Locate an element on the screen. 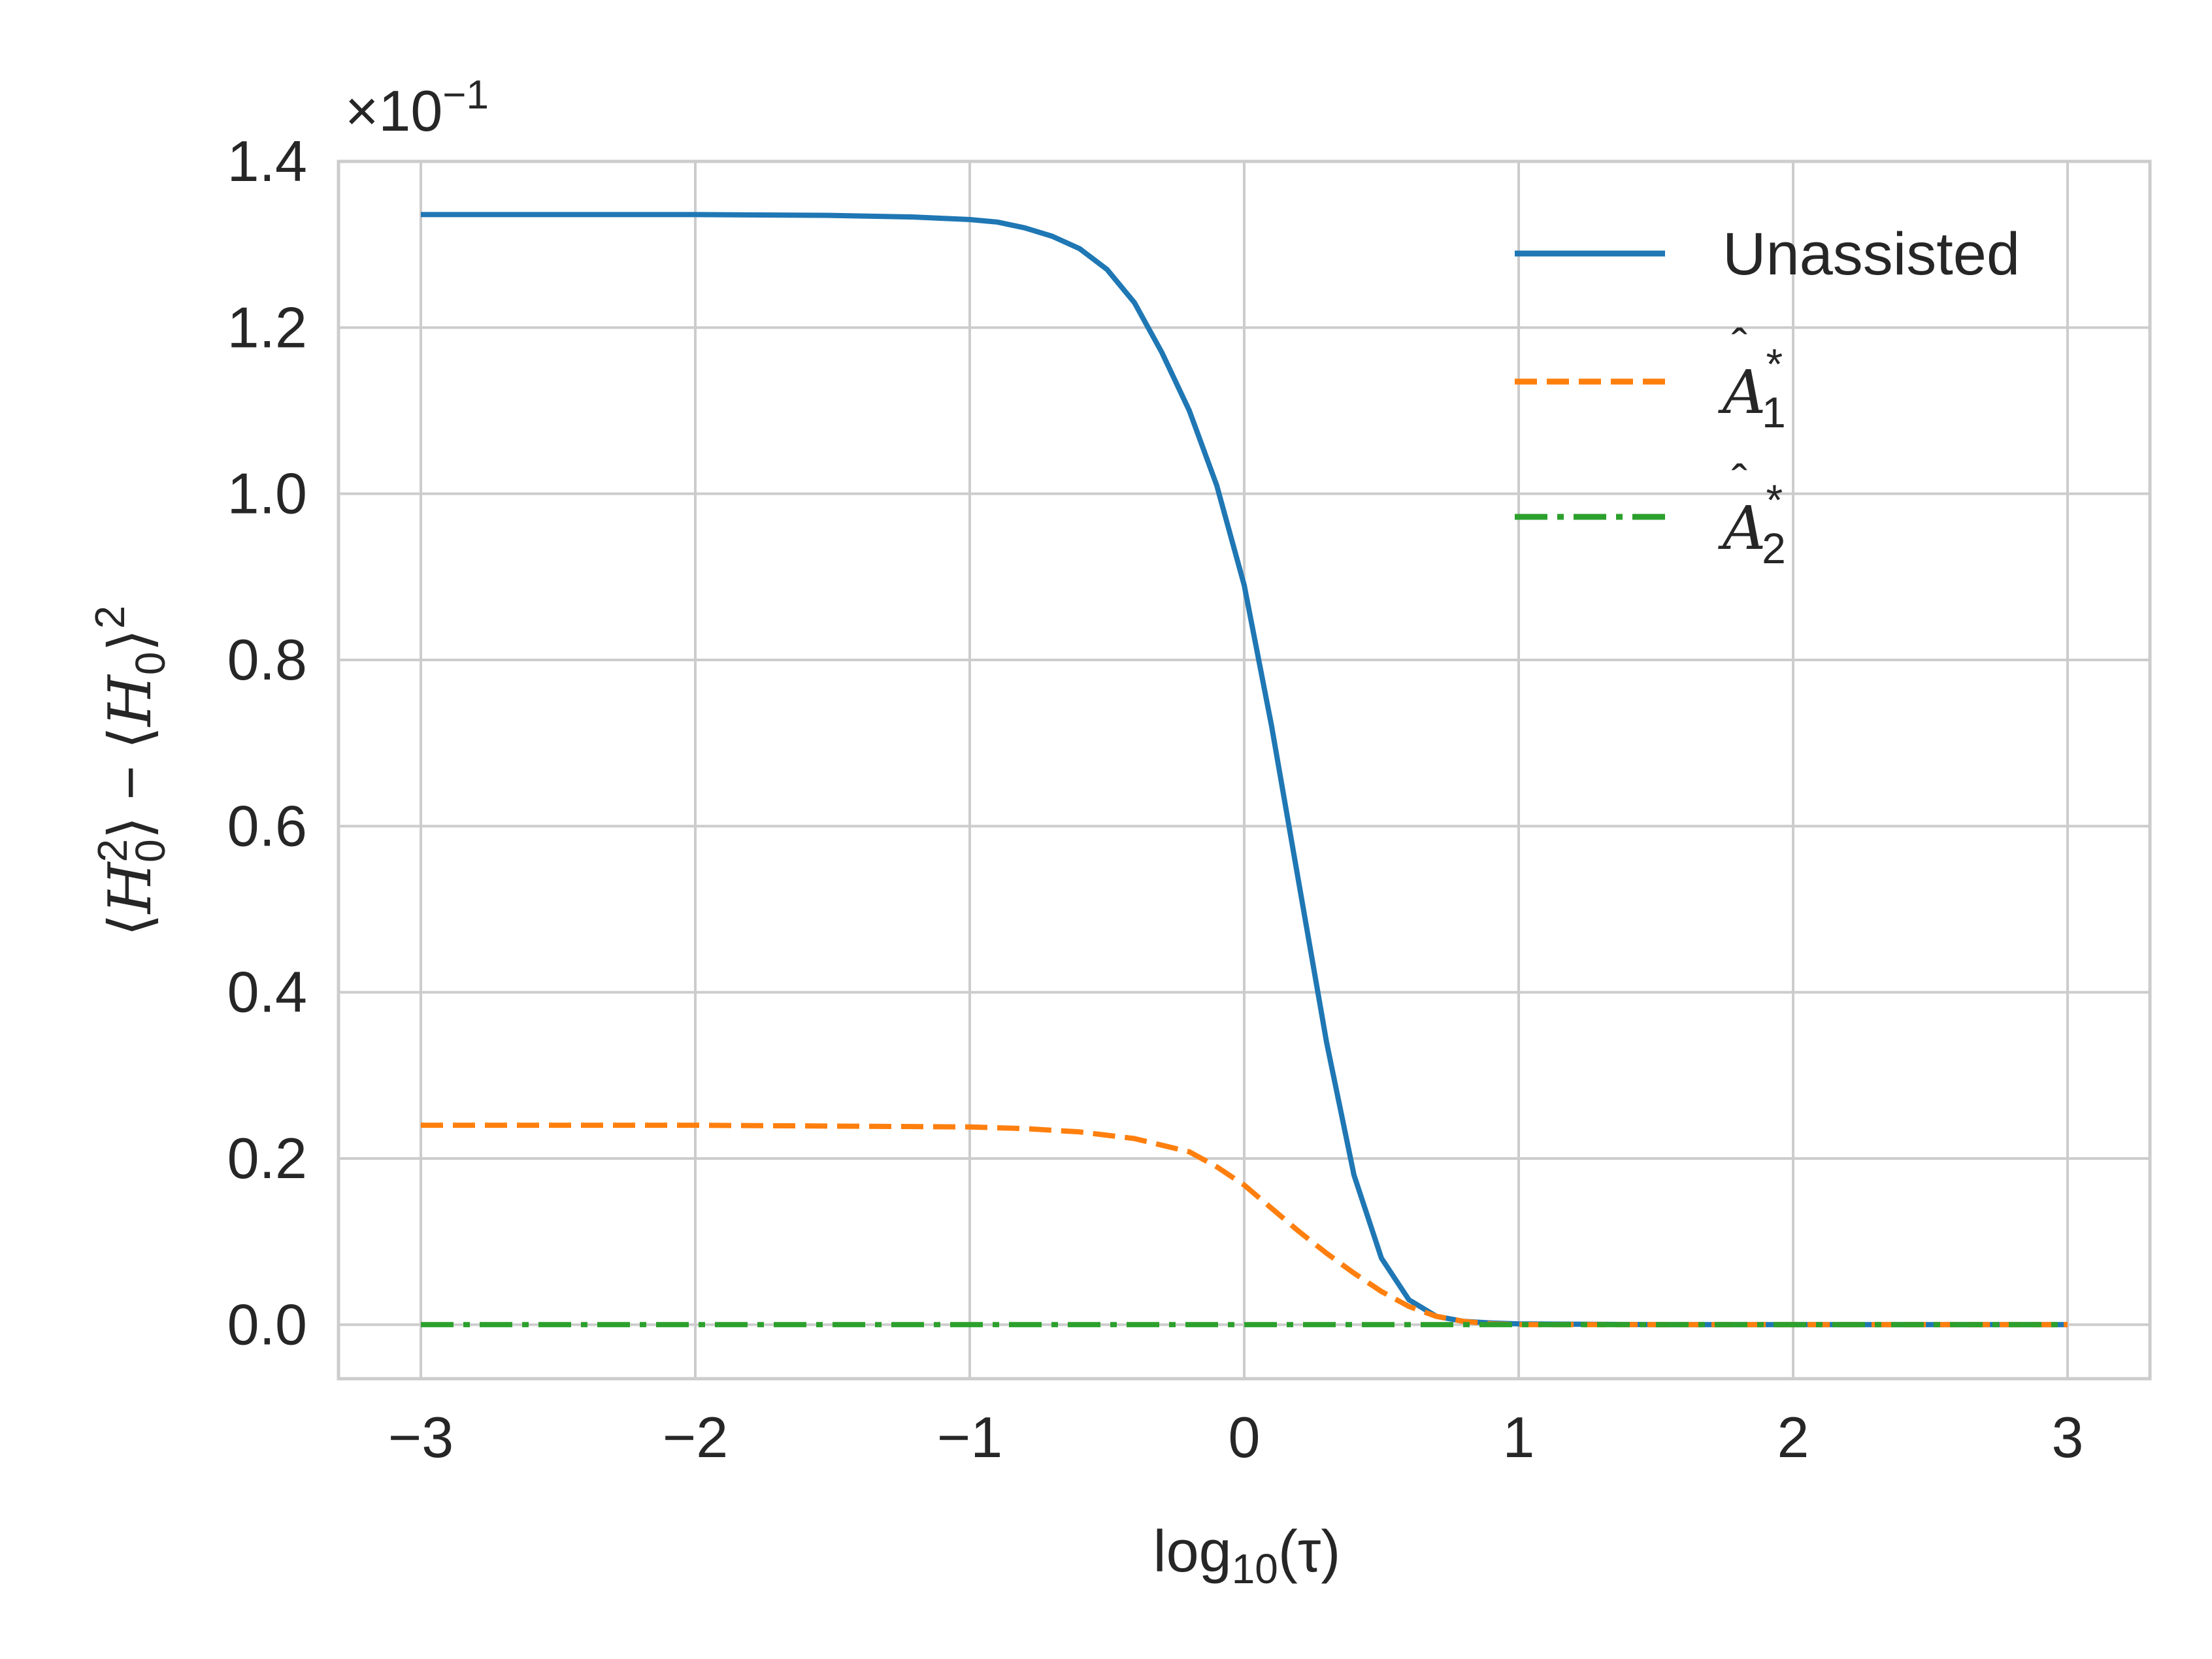 The height and width of the screenshot is (1659, 2212). y-label-sup2: 2 is located at coordinates (109, 617).